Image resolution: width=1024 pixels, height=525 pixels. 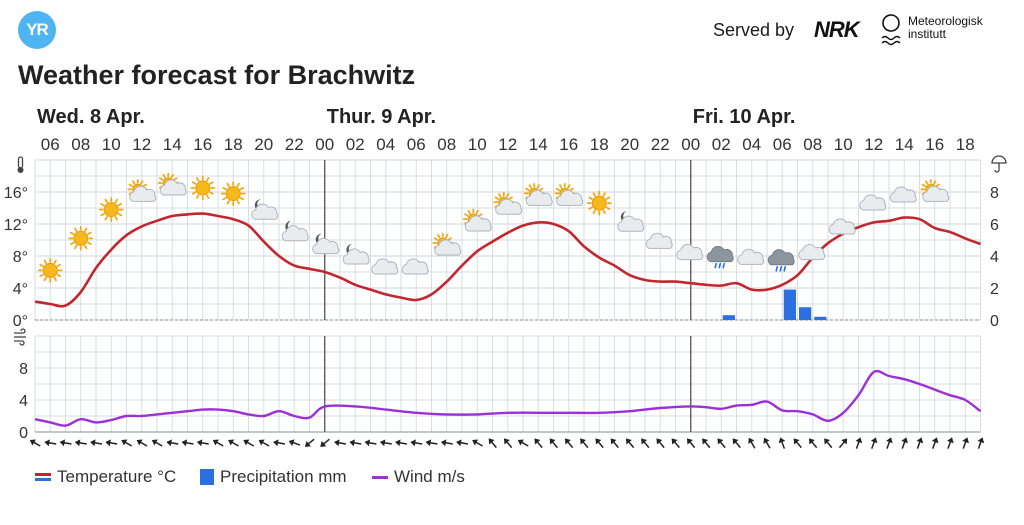 I want to click on day-label: Fri. 10 Apr., so click(x=744, y=117).